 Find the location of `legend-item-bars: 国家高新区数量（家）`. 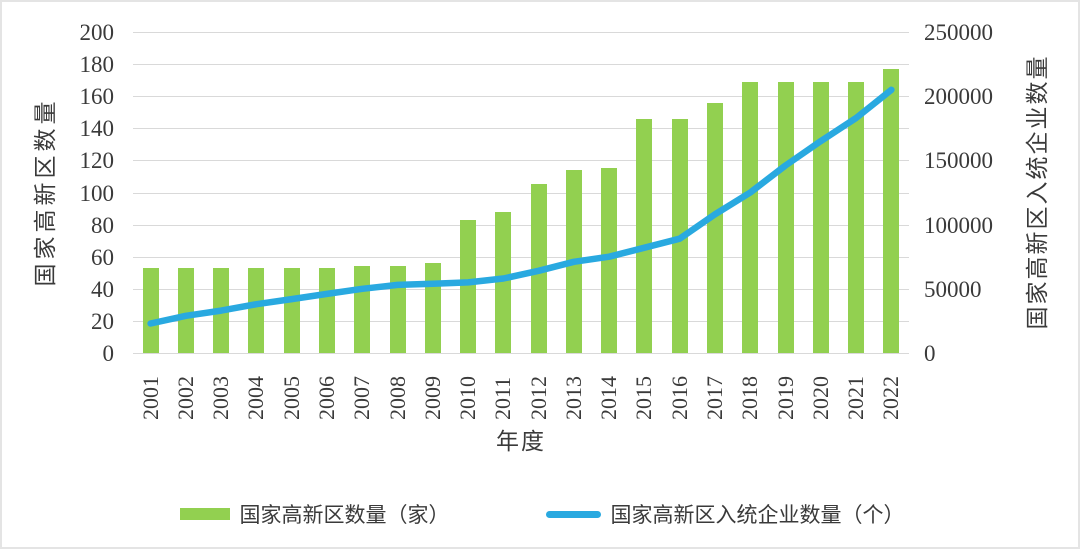

legend-item-bars: 国家高新区数量（家） is located at coordinates (314, 514).